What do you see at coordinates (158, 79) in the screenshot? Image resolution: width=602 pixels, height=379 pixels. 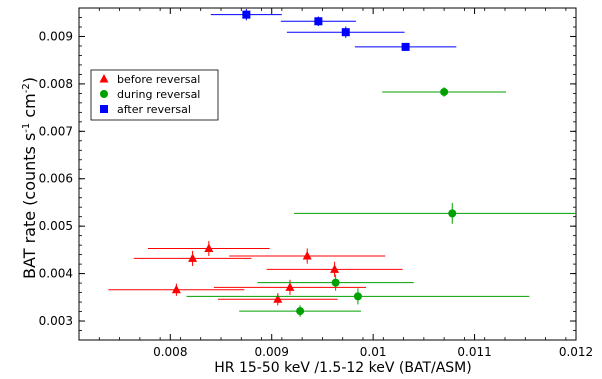 I see `legend-label: before reversal` at bounding box center [158, 79].